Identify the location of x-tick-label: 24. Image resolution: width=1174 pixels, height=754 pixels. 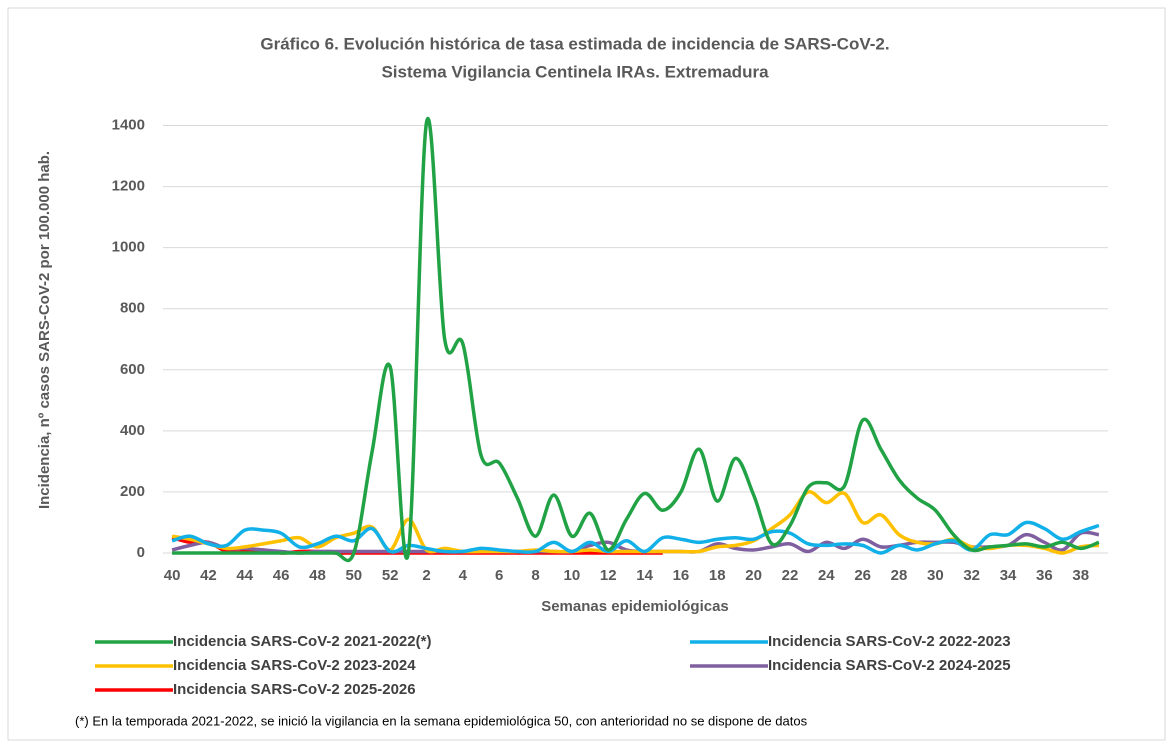
(826, 575).